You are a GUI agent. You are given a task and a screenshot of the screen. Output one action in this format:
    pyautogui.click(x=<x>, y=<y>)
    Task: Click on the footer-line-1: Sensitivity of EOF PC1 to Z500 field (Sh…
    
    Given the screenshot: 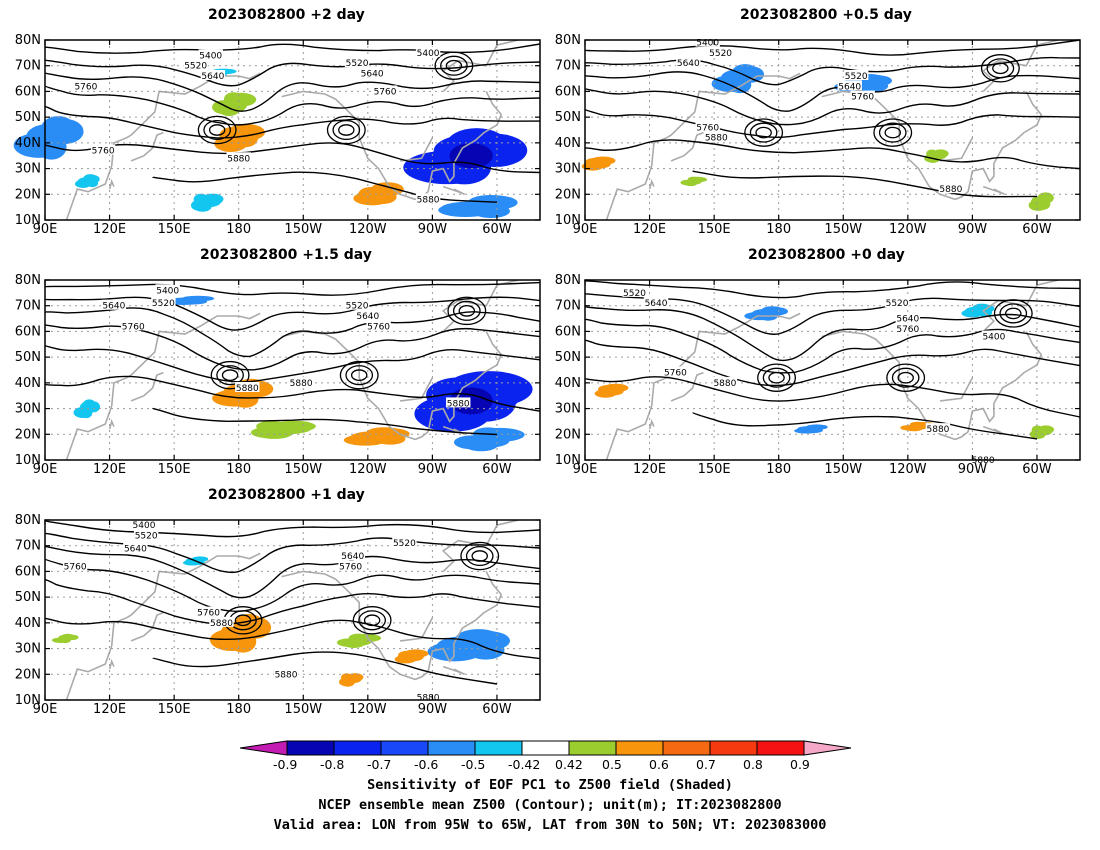 What is the action you would take?
    pyautogui.click(x=550, y=785)
    